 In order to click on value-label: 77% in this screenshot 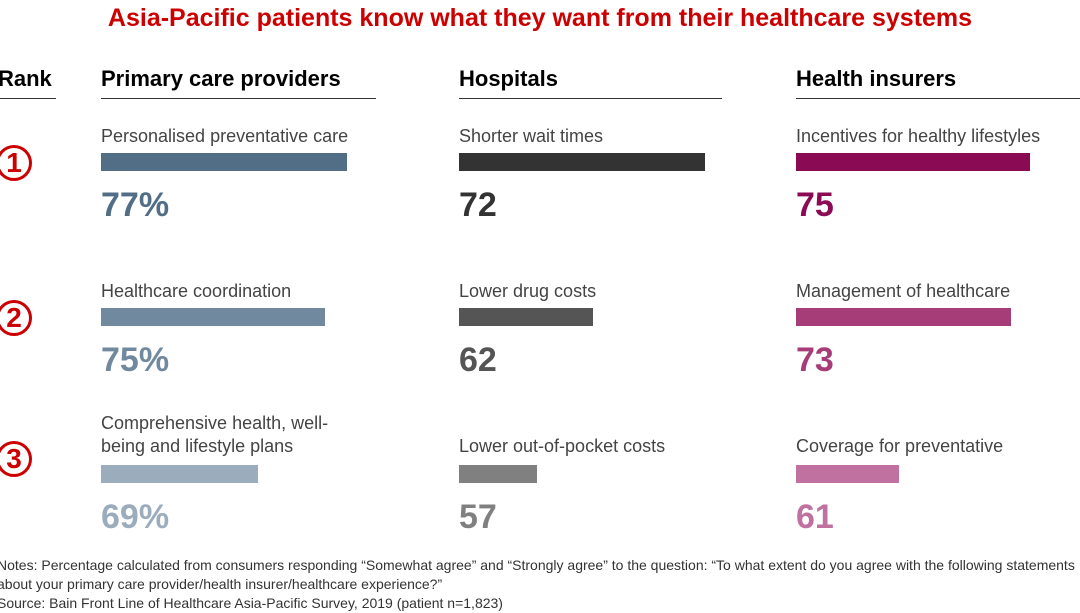, I will do `click(135, 205)`.